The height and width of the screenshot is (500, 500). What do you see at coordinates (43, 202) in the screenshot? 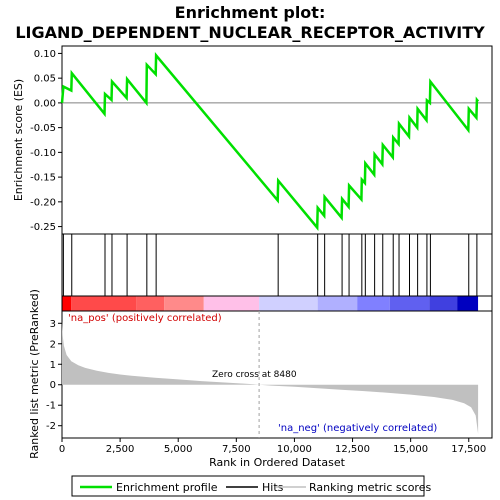
I see `es-y-tick-label: -0.20` at bounding box center [43, 202].